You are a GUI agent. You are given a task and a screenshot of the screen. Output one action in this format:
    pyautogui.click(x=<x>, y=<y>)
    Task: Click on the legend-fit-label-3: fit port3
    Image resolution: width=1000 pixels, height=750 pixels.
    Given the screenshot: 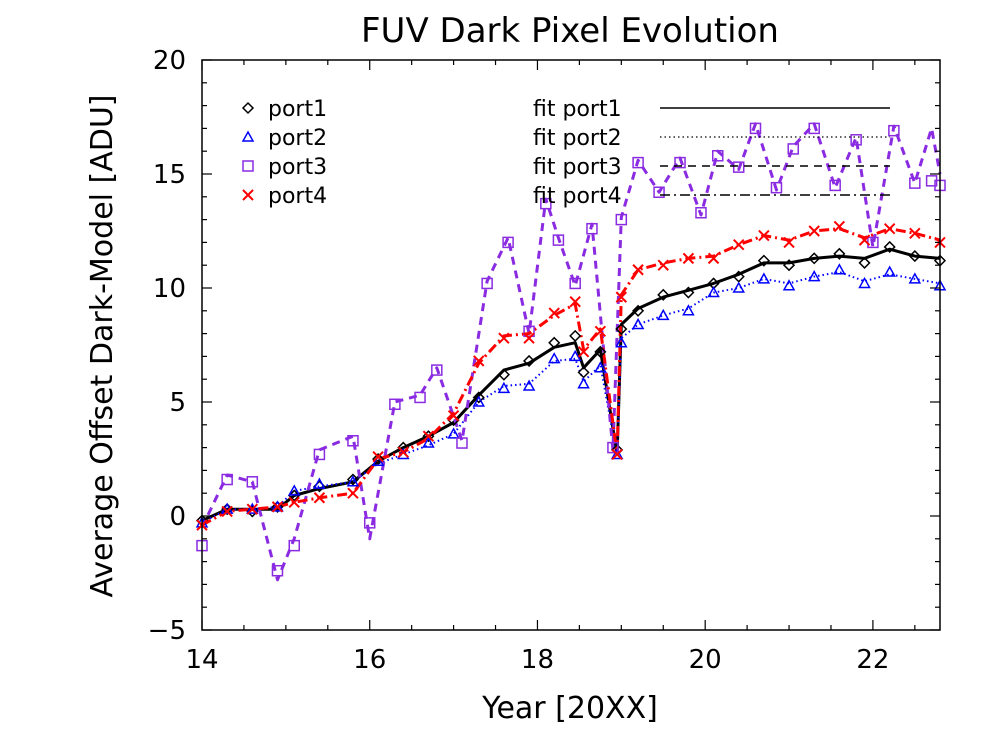 What is the action you would take?
    pyautogui.click(x=577, y=167)
    